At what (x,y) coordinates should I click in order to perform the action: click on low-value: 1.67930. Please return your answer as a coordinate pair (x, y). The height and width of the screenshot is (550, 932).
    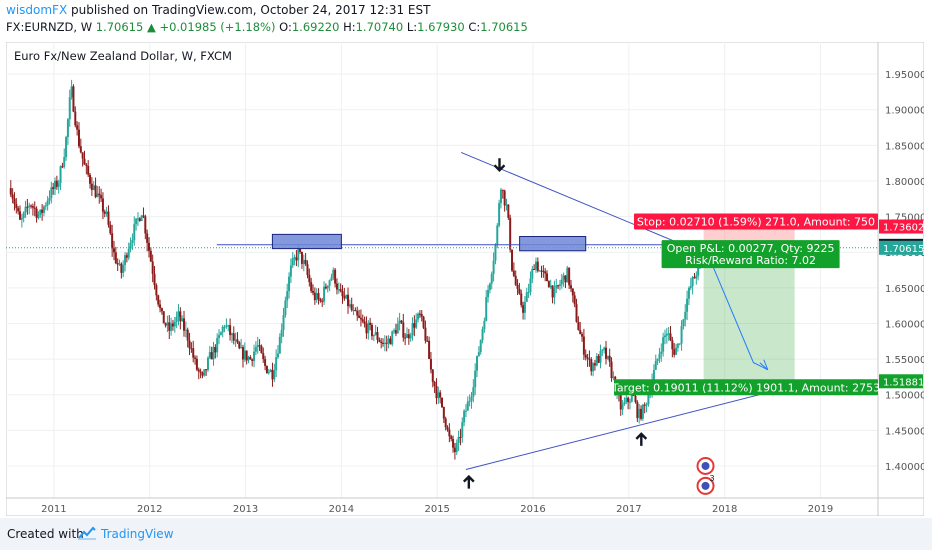
    Looking at the image, I should click on (441, 27).